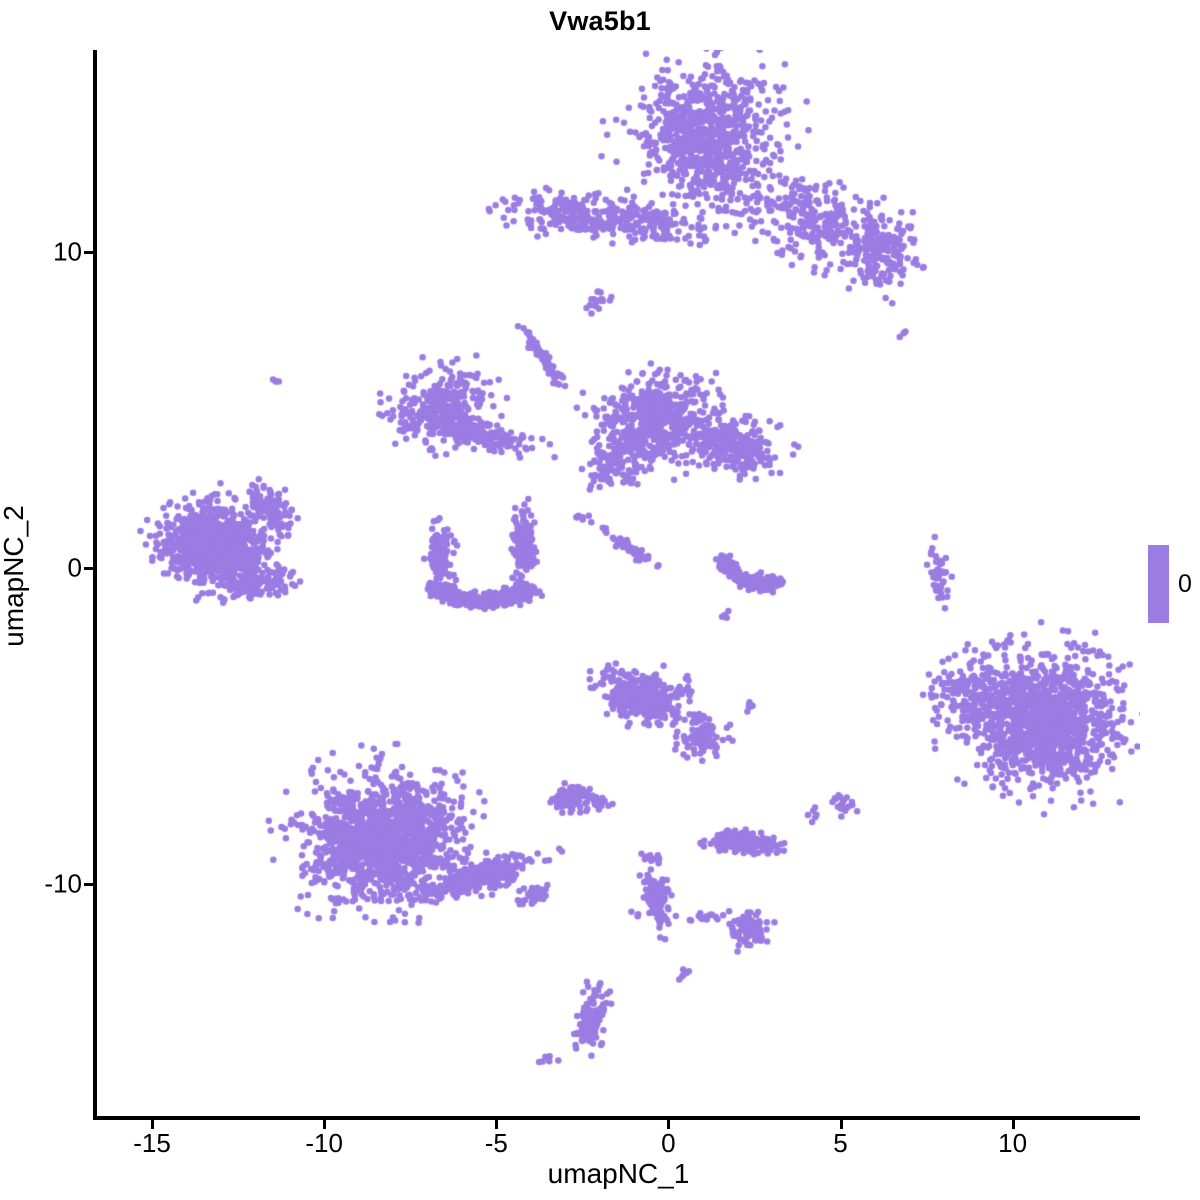 The width and height of the screenshot is (1200, 1200). I want to click on x-tick-label: 0, so click(668, 1143).